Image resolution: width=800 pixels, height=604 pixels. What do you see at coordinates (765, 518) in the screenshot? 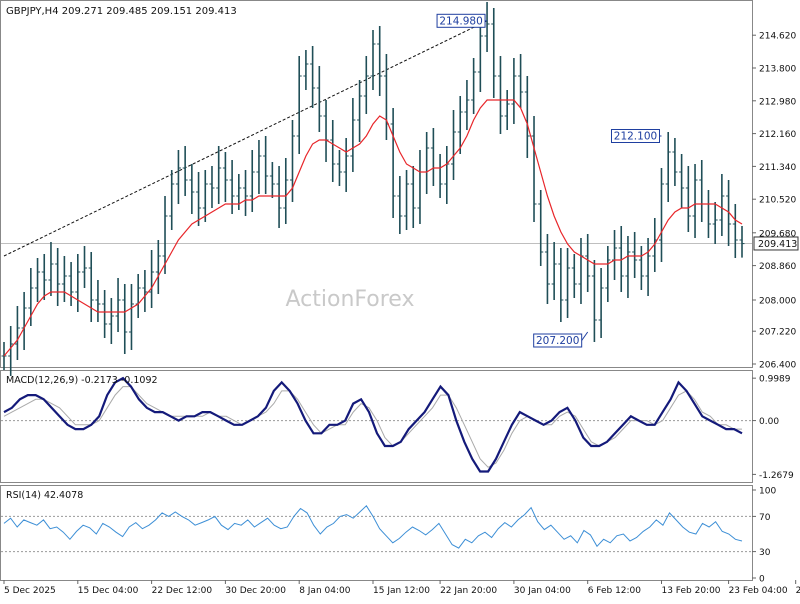
I see `rsi-axis-tick-label: 70` at bounding box center [765, 518].